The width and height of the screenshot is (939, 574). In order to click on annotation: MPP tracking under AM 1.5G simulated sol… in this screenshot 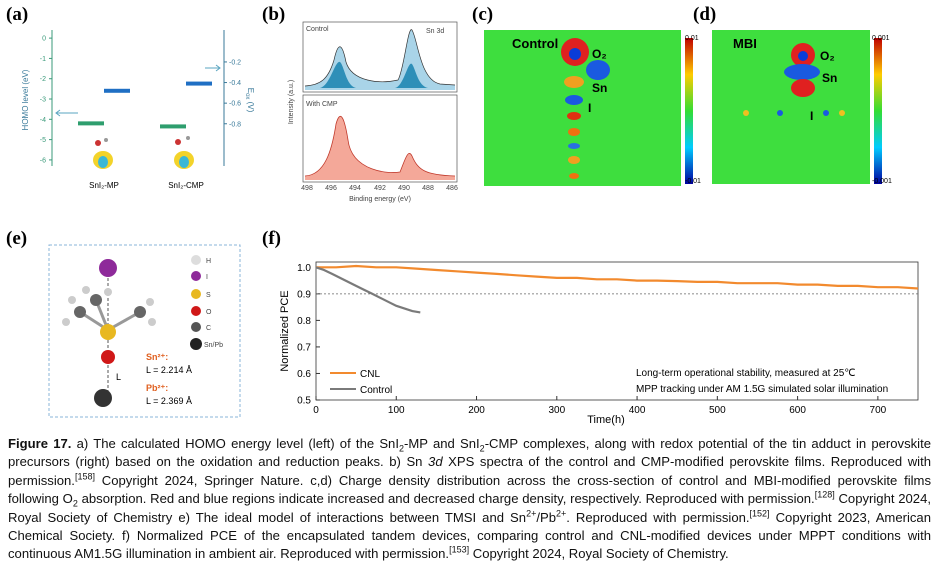, I will do `click(762, 389)`.